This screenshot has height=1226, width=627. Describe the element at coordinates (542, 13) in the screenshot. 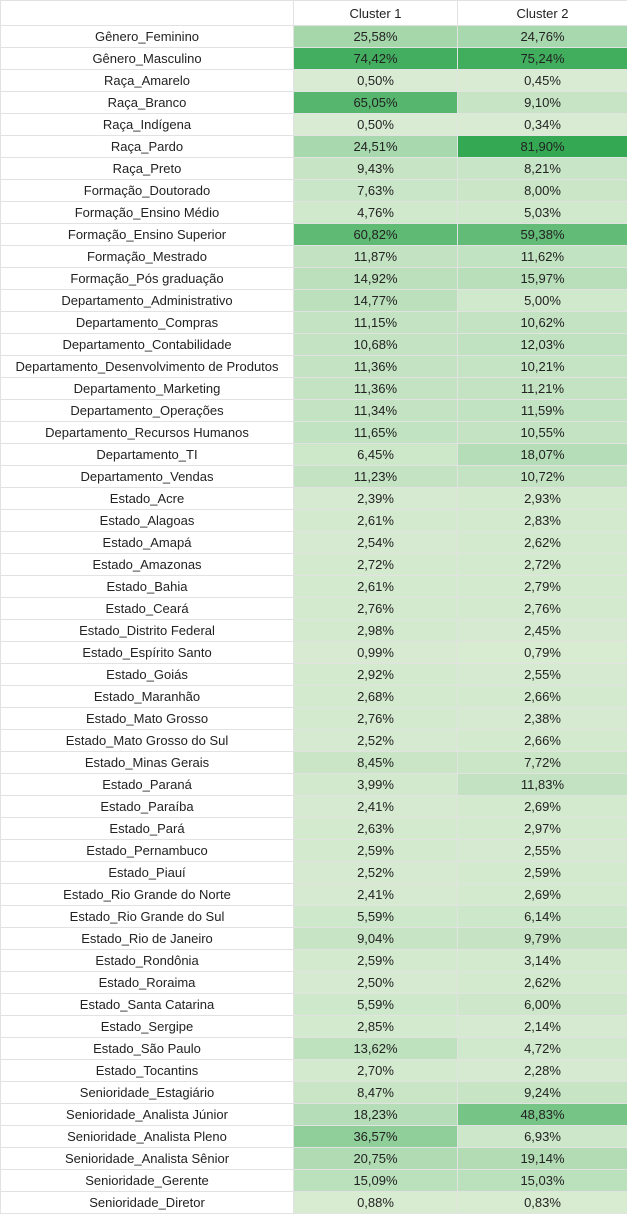

I see `header-cluster-2: Cluster 2` at that location.